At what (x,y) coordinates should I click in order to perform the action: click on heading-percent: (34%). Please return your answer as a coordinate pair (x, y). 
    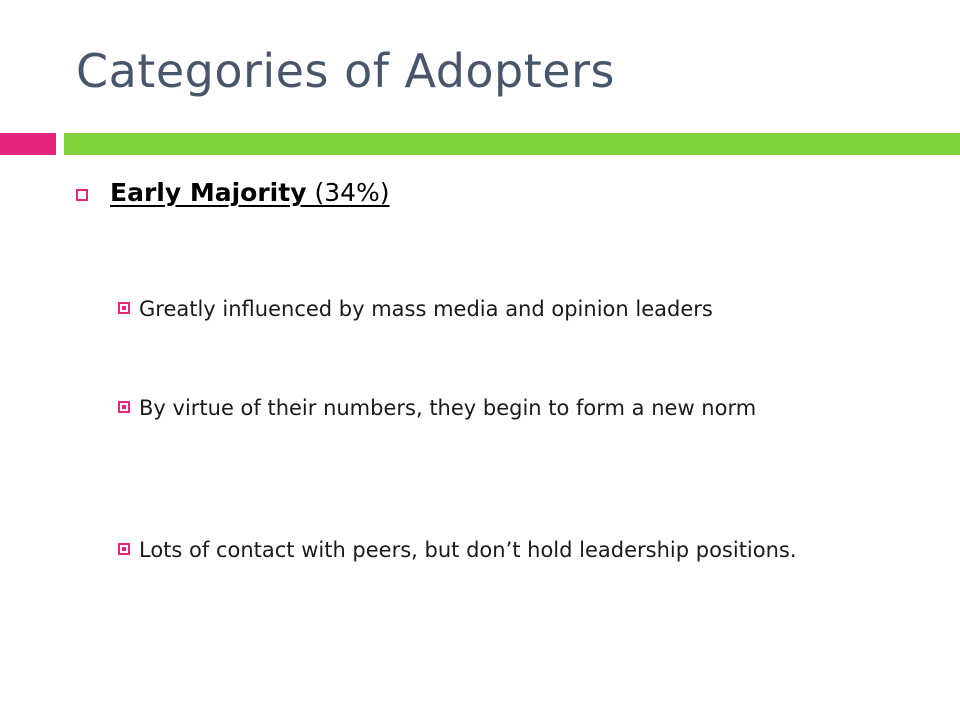
    Looking at the image, I should click on (352, 192).